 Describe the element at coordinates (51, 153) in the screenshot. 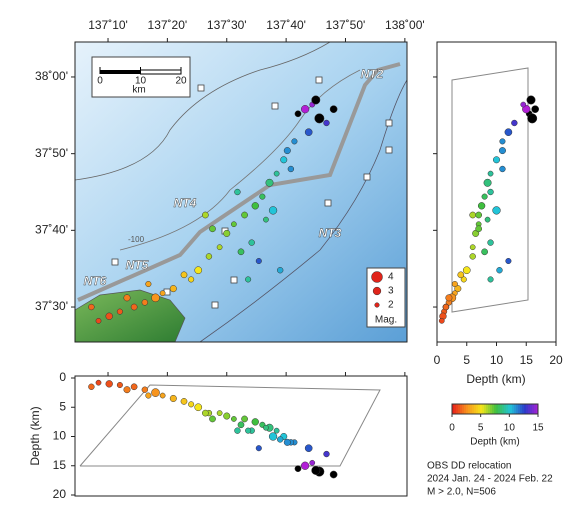

I see `lat-tick-label: 37˚50'` at that location.